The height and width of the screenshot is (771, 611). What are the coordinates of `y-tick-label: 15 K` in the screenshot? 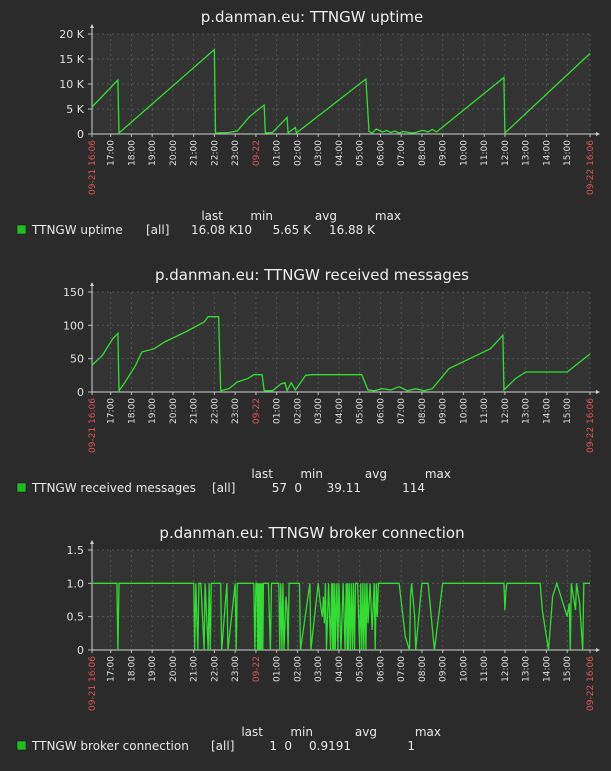 It's located at (71, 59).